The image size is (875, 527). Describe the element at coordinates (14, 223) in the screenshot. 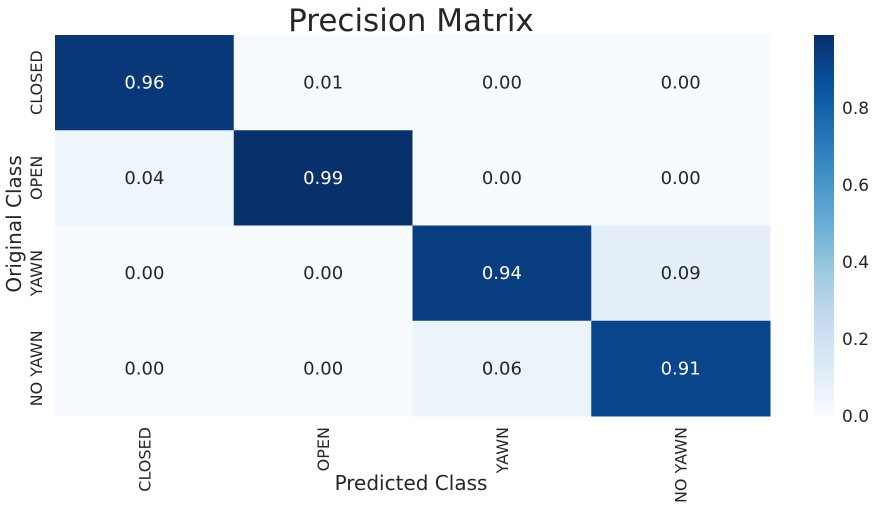

I see `y-axis-label: Original Class` at that location.